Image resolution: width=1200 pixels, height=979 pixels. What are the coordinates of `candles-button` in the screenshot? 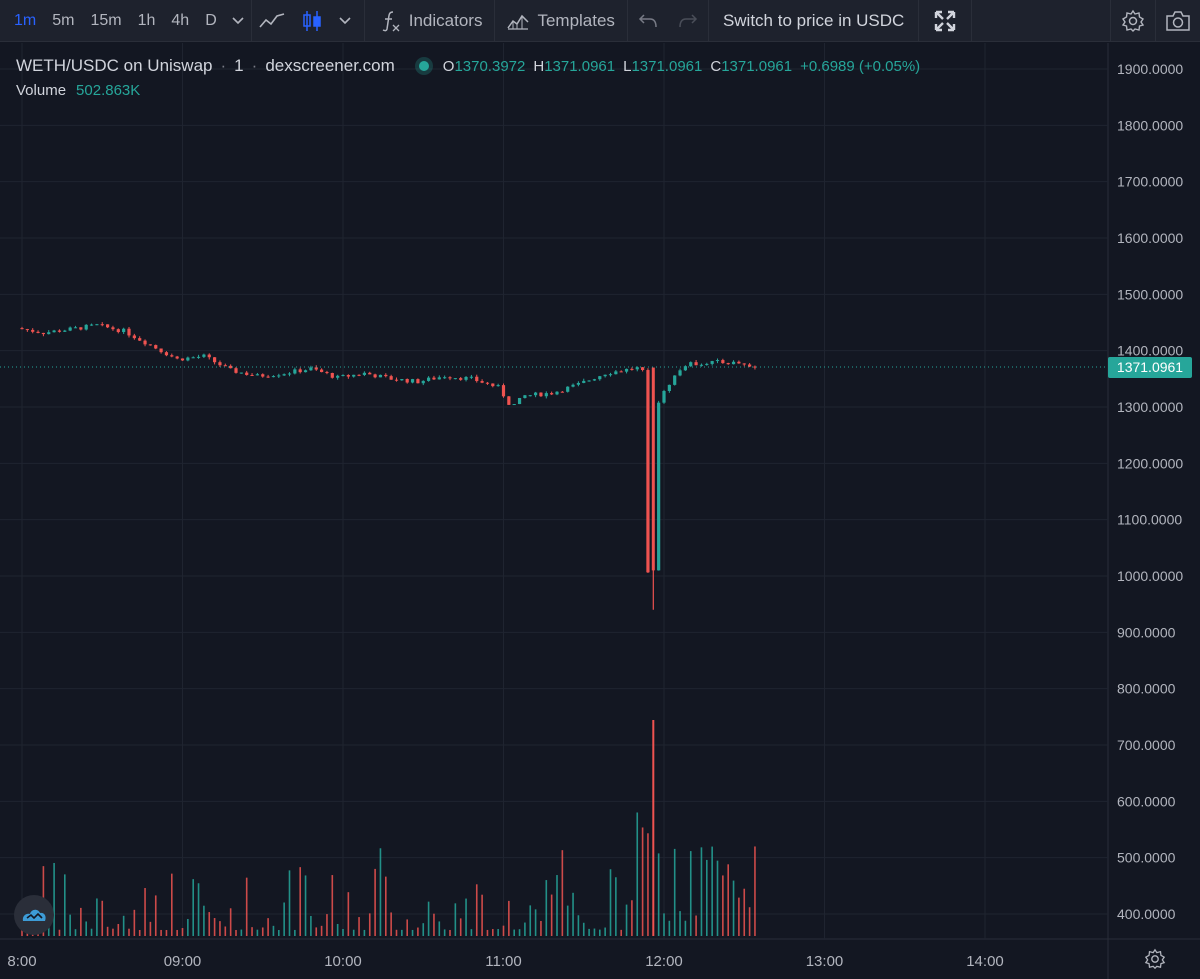 It's located at (312, 21).